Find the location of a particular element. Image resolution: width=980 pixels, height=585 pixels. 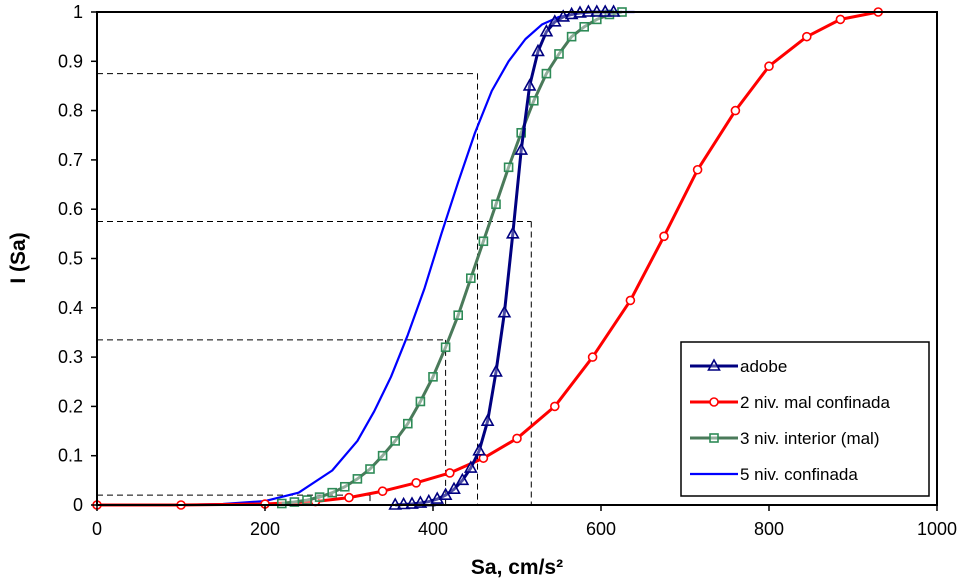

y-axis: 0 0.1 0.2 0.3 0.4 0.5 0.6 0.7 0.8 0.9 1 is located at coordinates (77, 258).